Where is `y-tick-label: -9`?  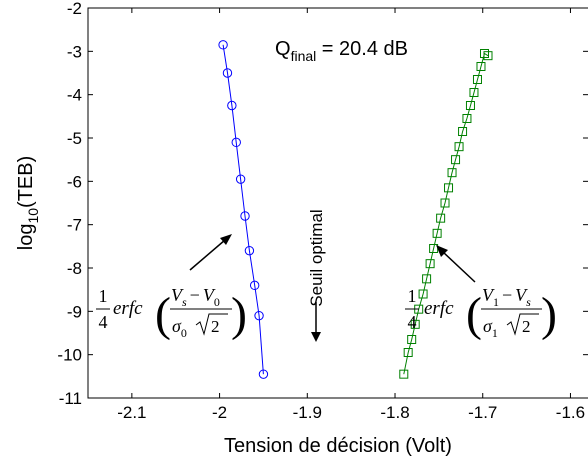 y-tick-label: -9 is located at coordinates (74, 311).